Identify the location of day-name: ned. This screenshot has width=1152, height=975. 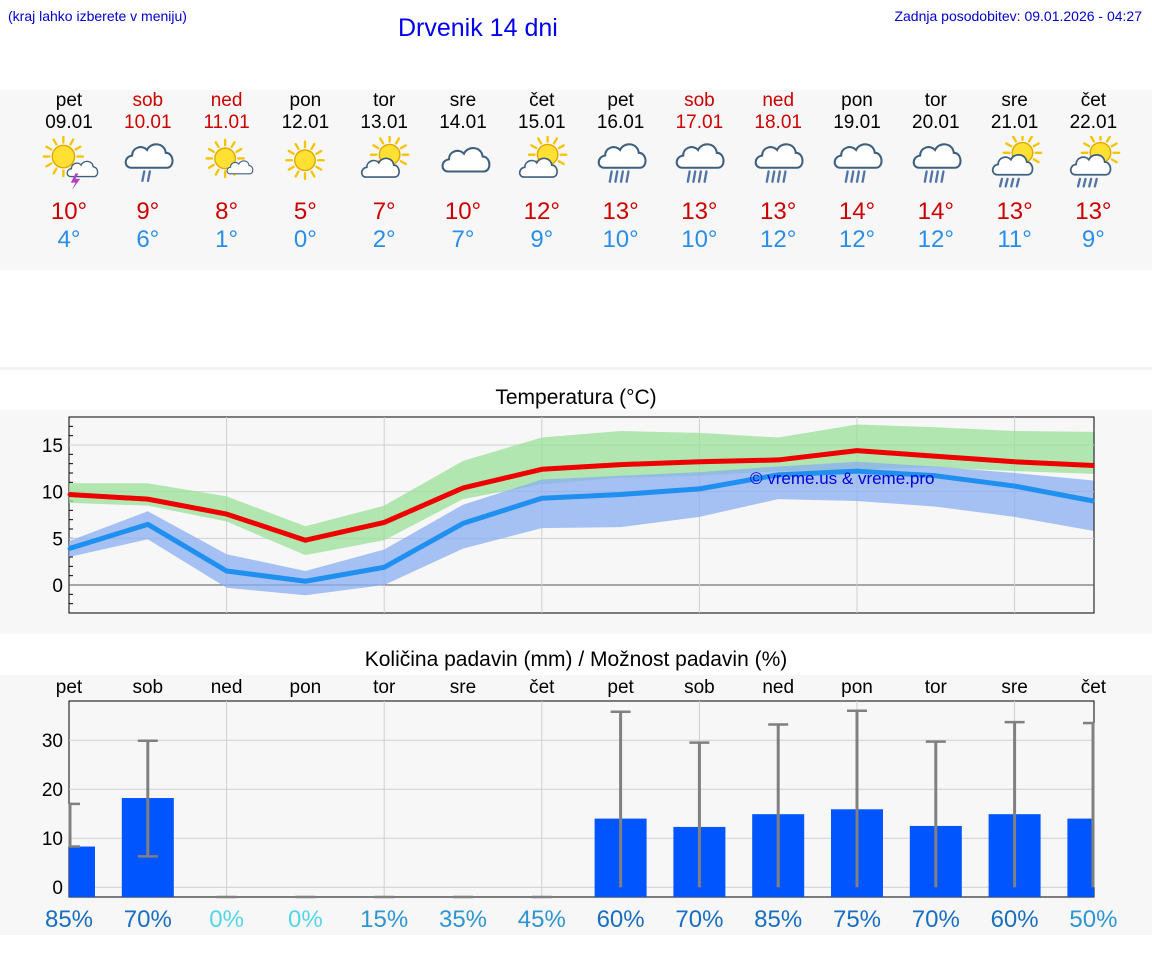
(226, 100).